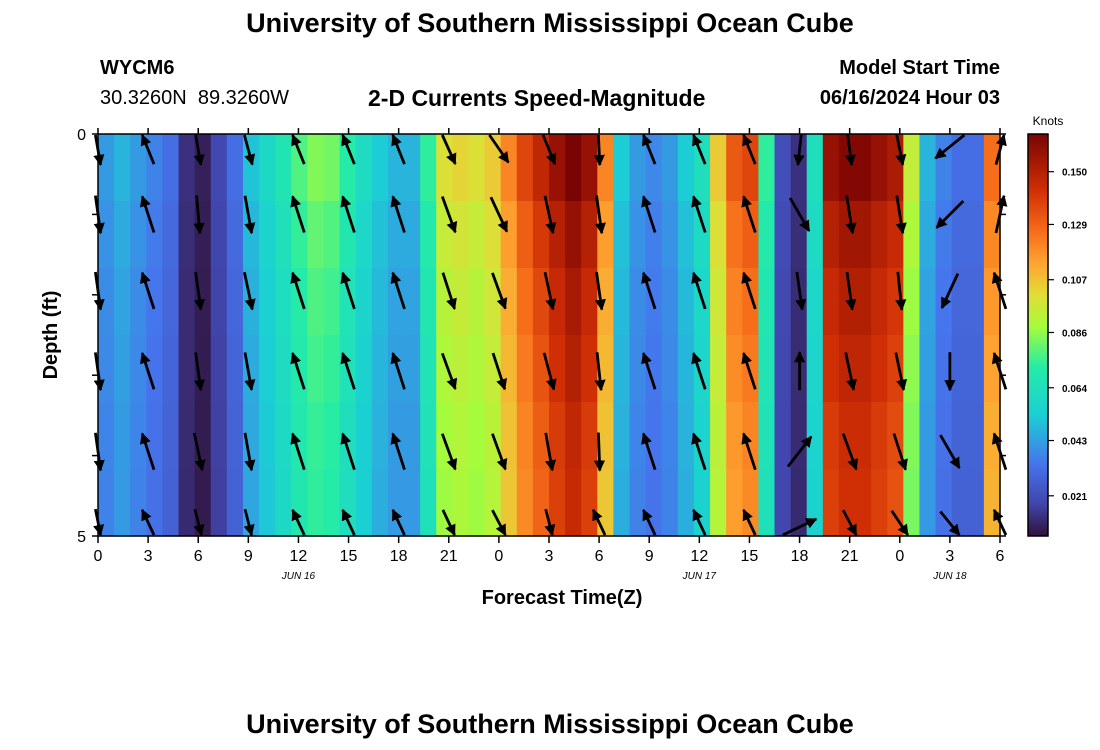 Image resolution: width=1100 pixels, height=750 pixels. What do you see at coordinates (562, 598) in the screenshot?
I see `x-axis-label: Forecast Time(Z)` at bounding box center [562, 598].